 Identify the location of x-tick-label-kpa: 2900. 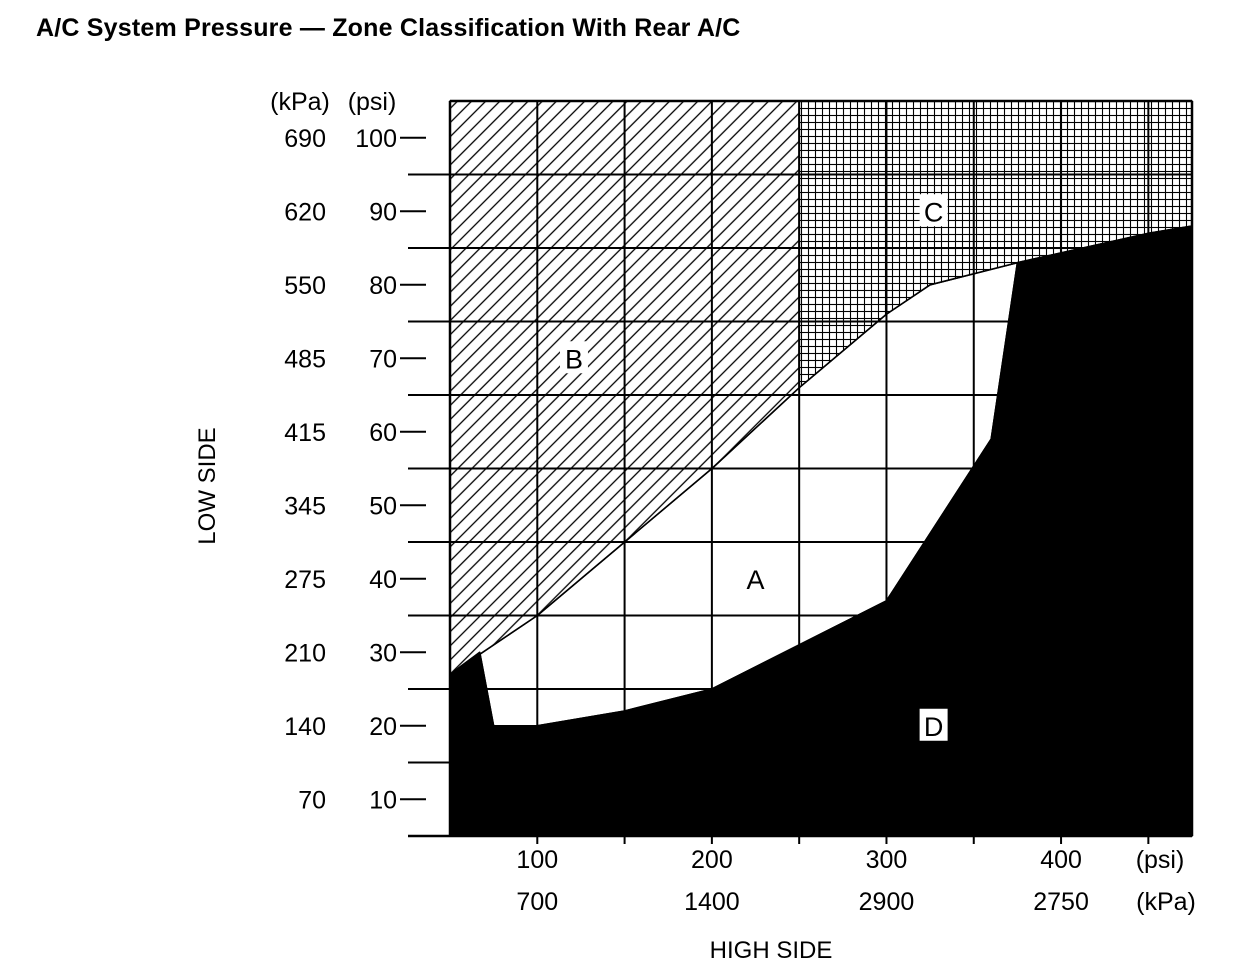
(887, 902).